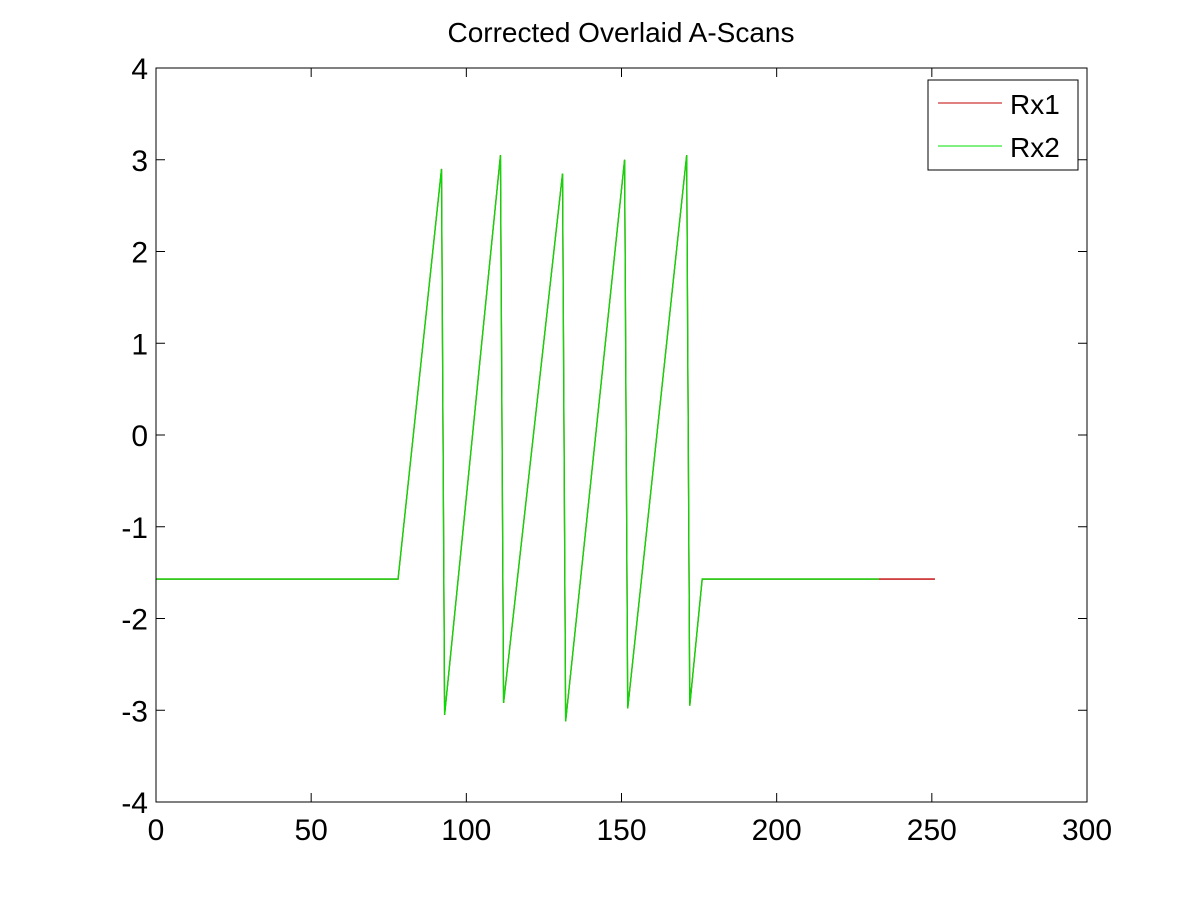 The width and height of the screenshot is (1201, 906). What do you see at coordinates (1087, 830) in the screenshot?
I see `x-tick-label: 300` at bounding box center [1087, 830].